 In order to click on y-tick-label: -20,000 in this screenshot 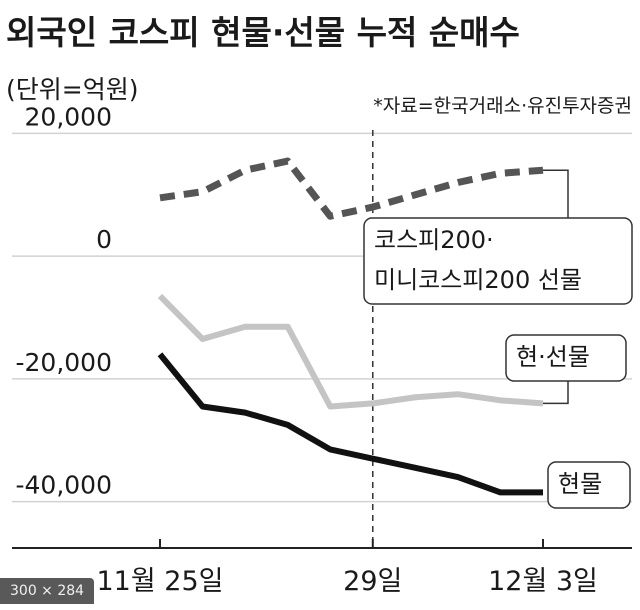, I will do `click(64, 362)`.